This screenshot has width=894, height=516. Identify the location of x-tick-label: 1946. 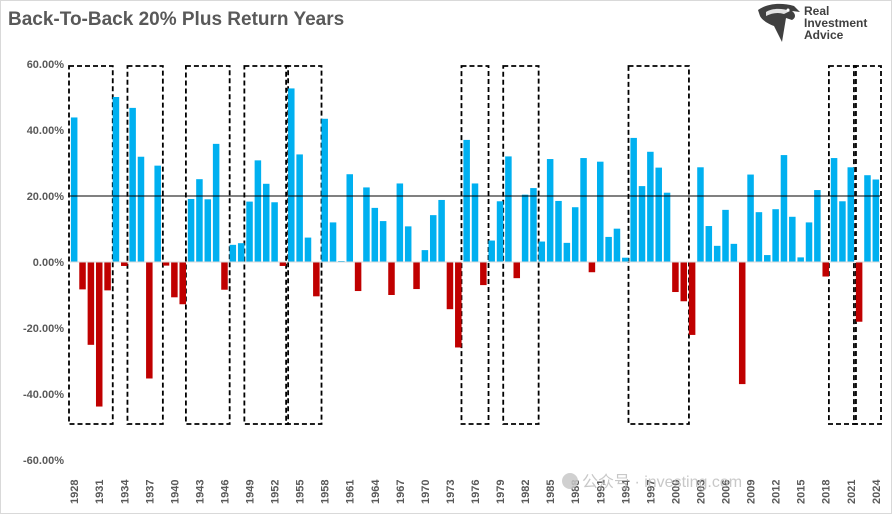
(225, 492).